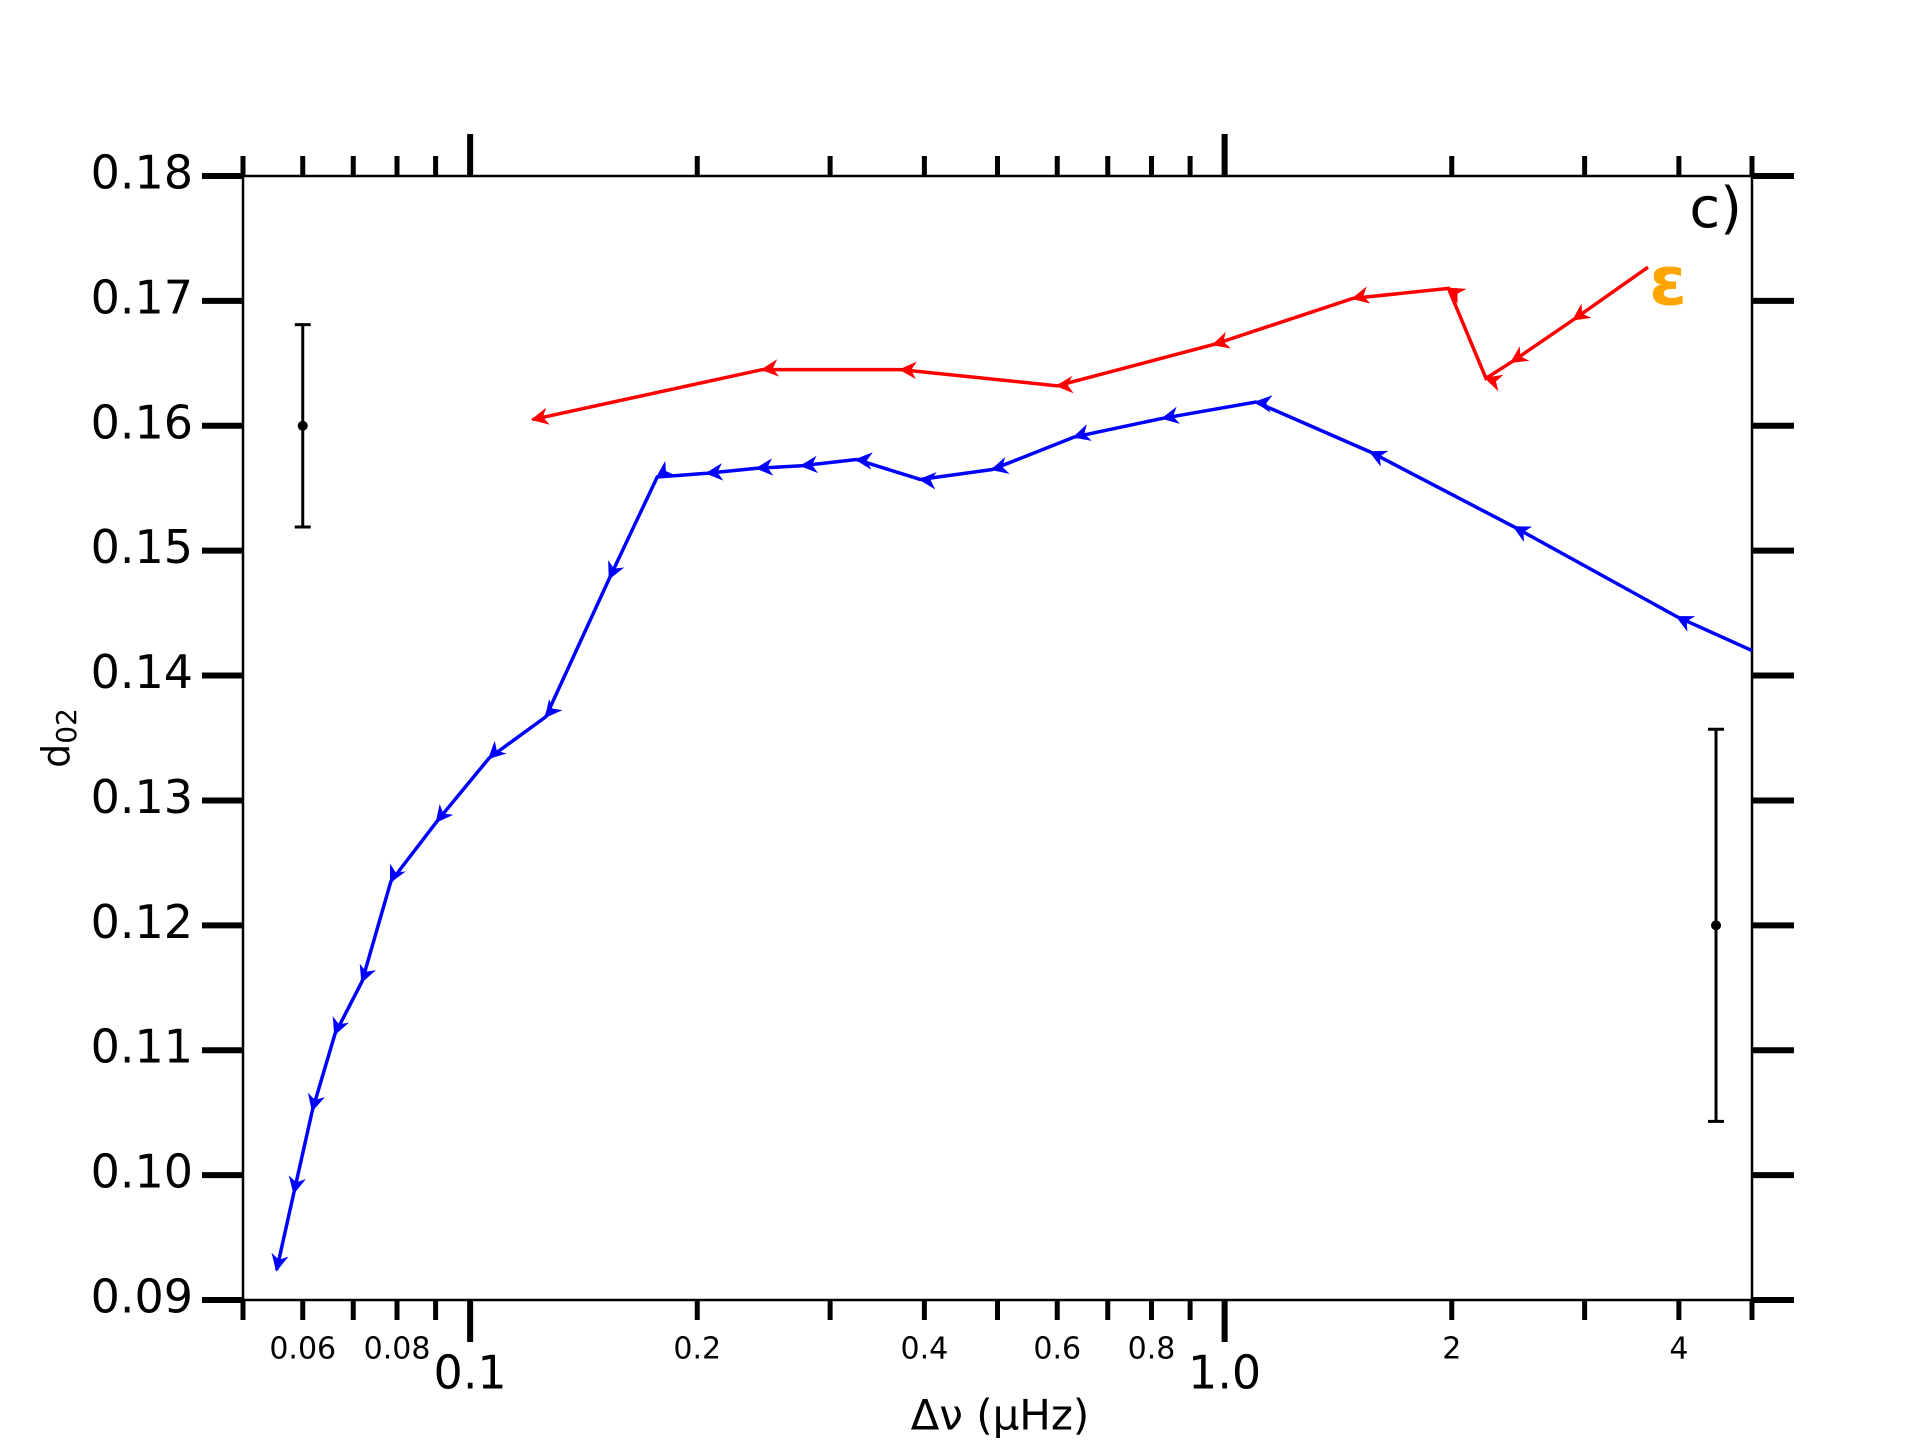  I want to click on y-tick-label: 0.14, so click(142, 672).